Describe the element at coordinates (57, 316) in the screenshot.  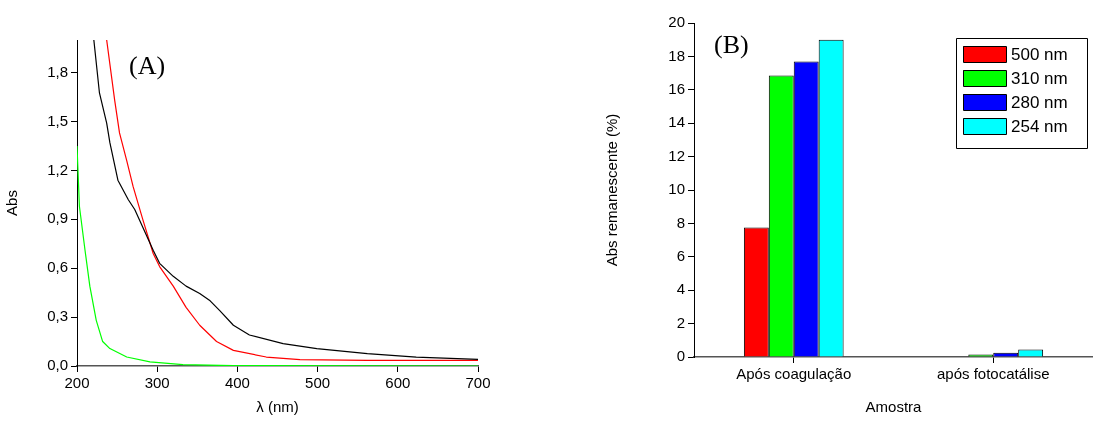
I see `y-tick-label: 0,3` at that location.